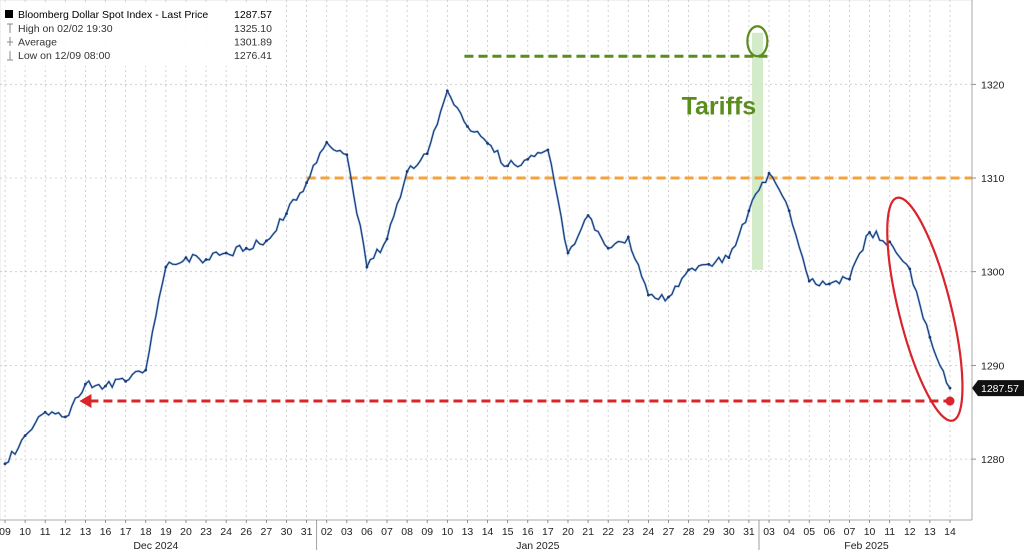 This screenshot has height=550, width=1024. Describe the element at coordinates (65, 29) in the screenshot. I see `legend-high-label: High on 02/02 19:30` at that location.